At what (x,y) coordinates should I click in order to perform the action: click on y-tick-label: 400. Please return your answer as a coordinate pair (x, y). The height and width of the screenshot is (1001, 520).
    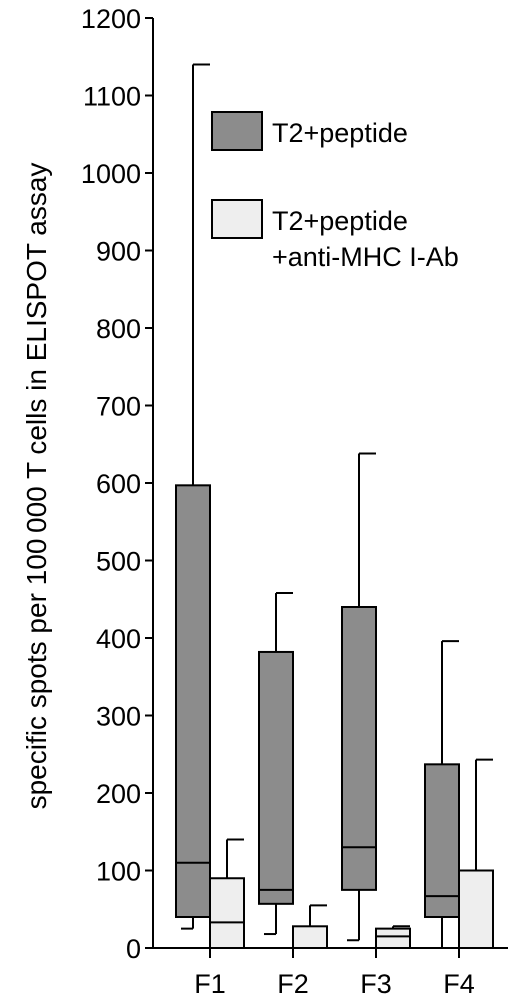
    Looking at the image, I should click on (118, 639).